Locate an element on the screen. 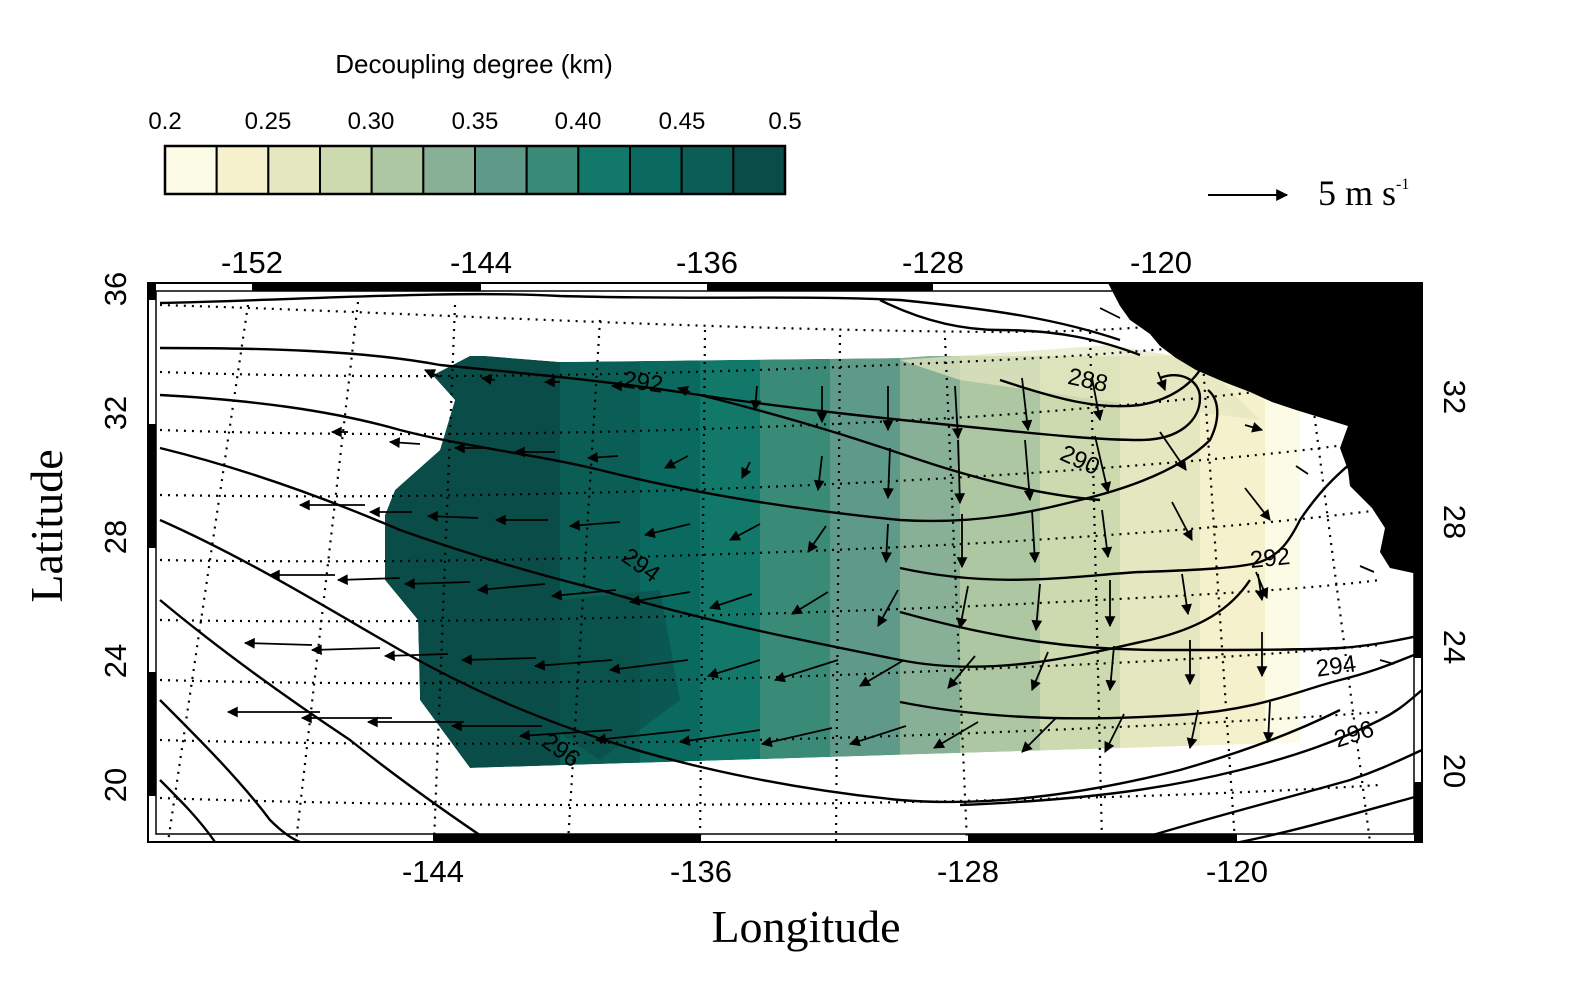  colorbar-tick-label: 0.2 is located at coordinates (164, 121).